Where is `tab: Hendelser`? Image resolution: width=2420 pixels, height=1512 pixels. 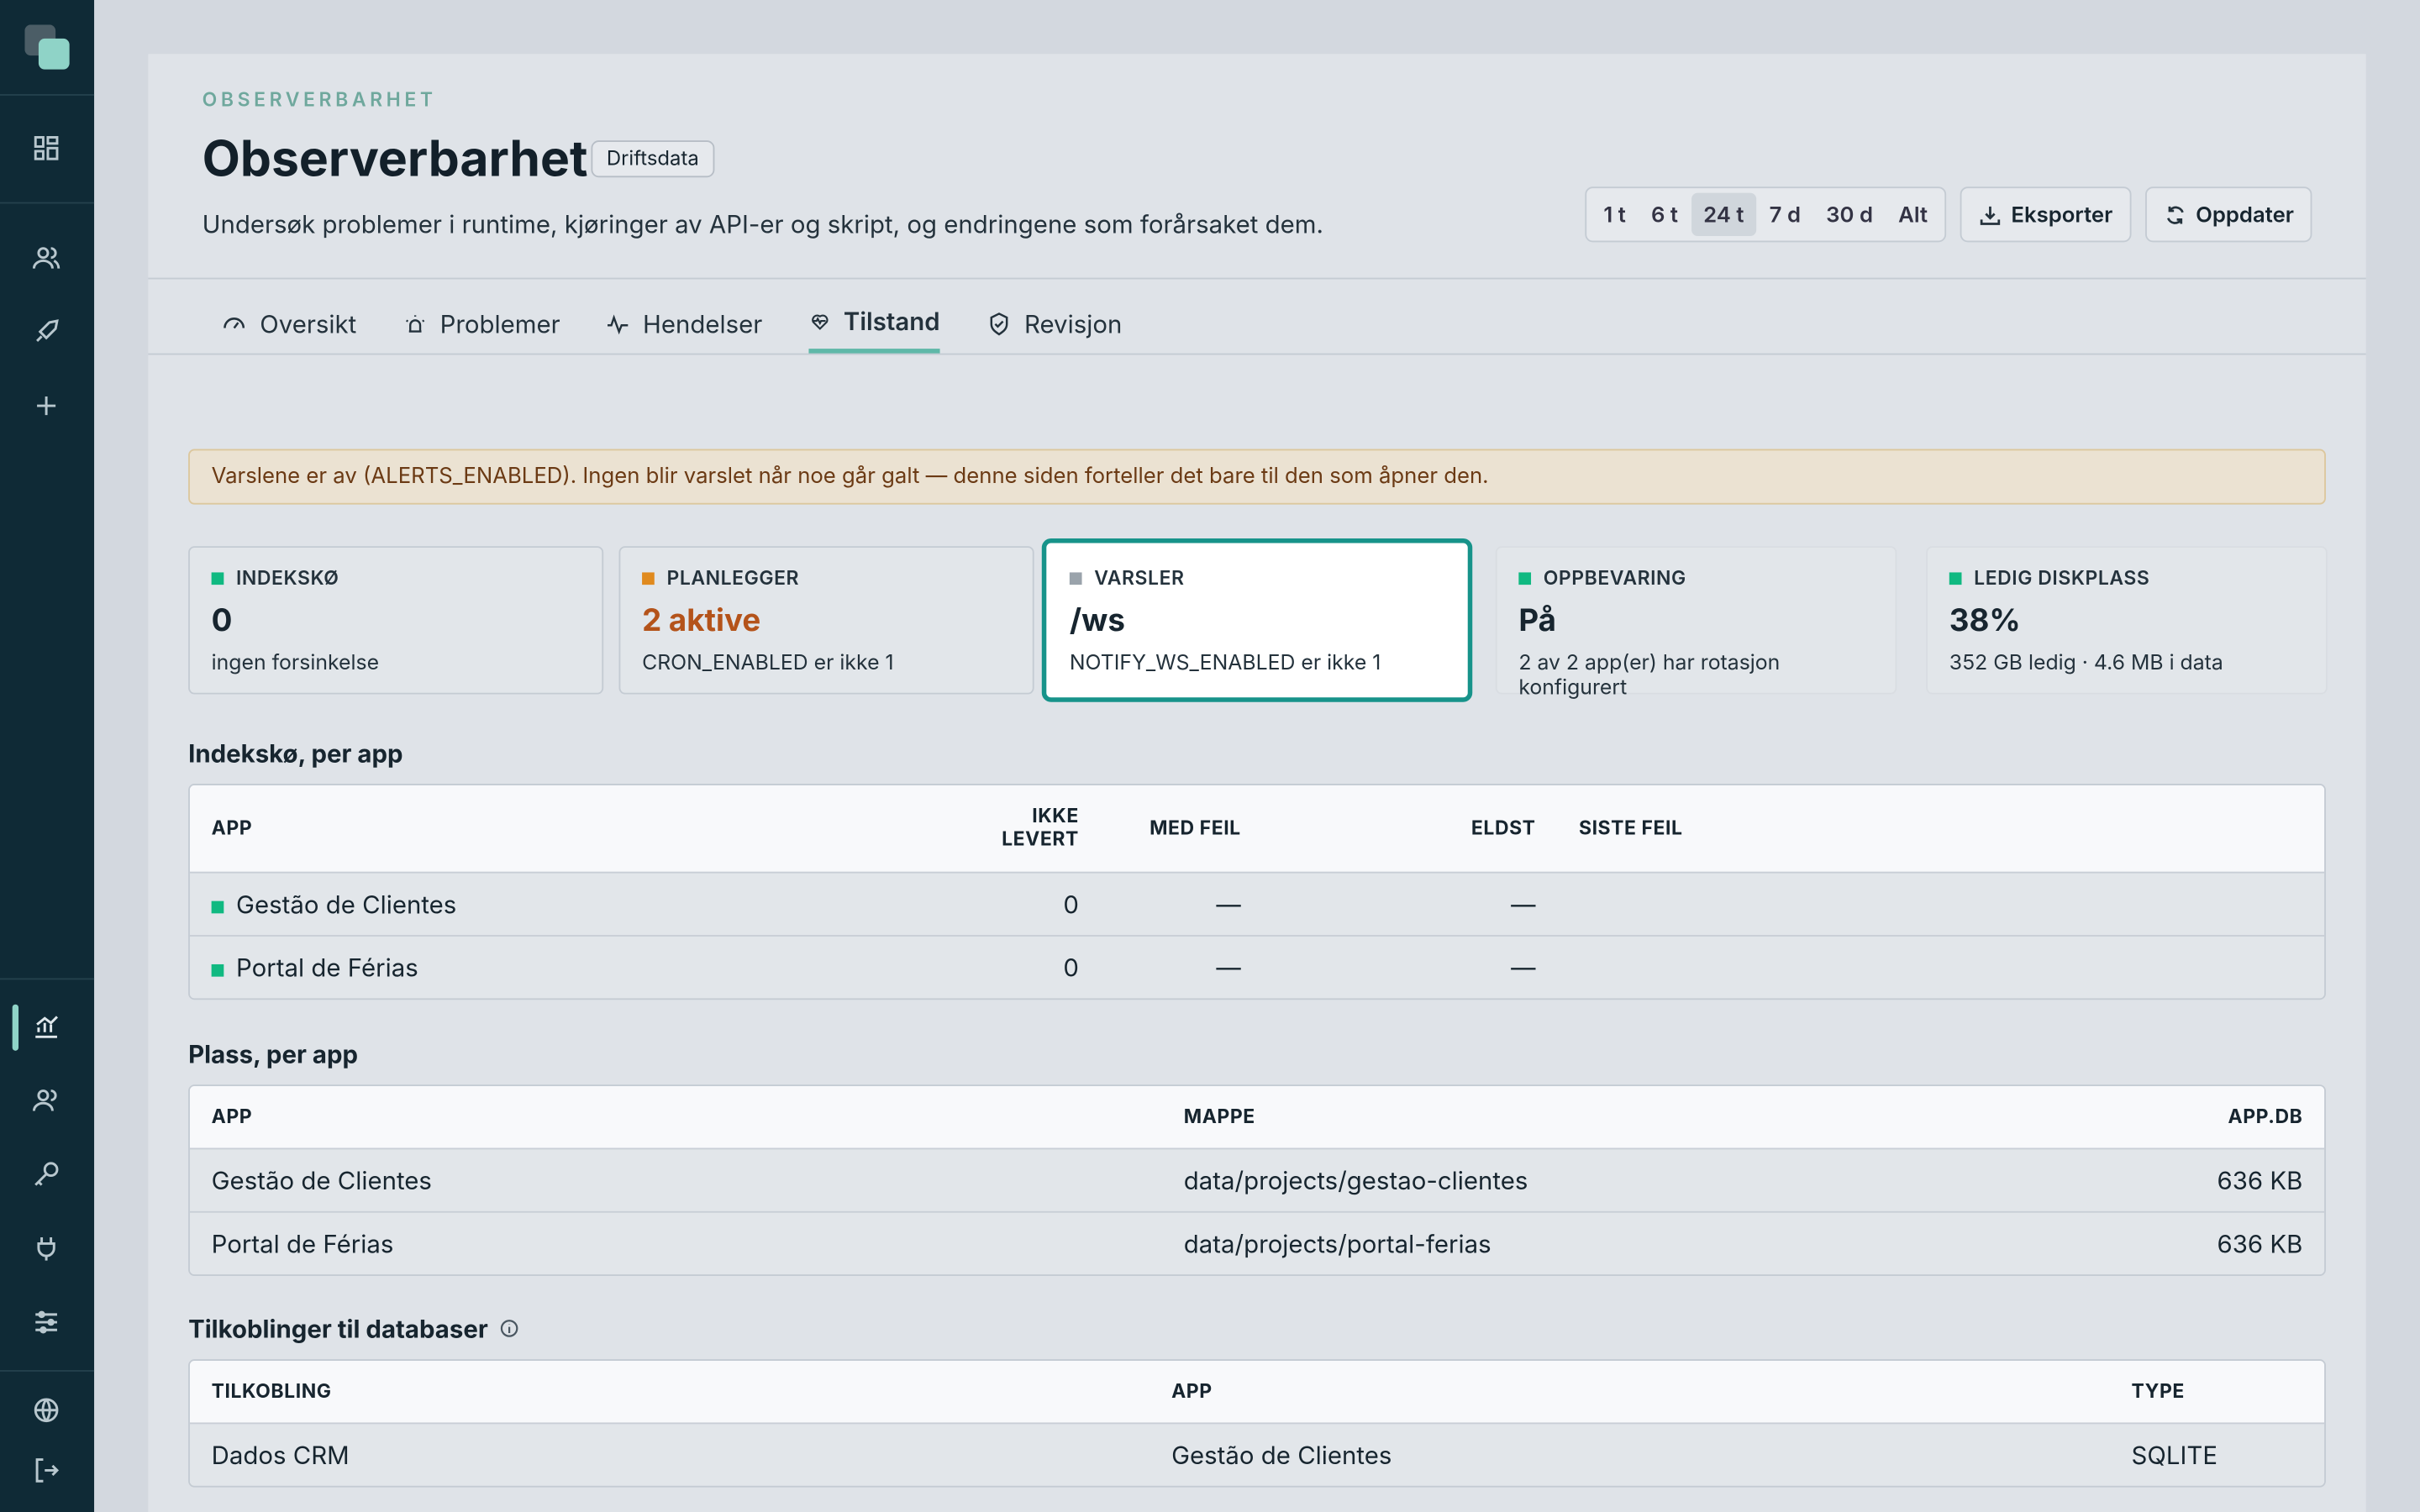
tab: Hendelser is located at coordinates (683, 323).